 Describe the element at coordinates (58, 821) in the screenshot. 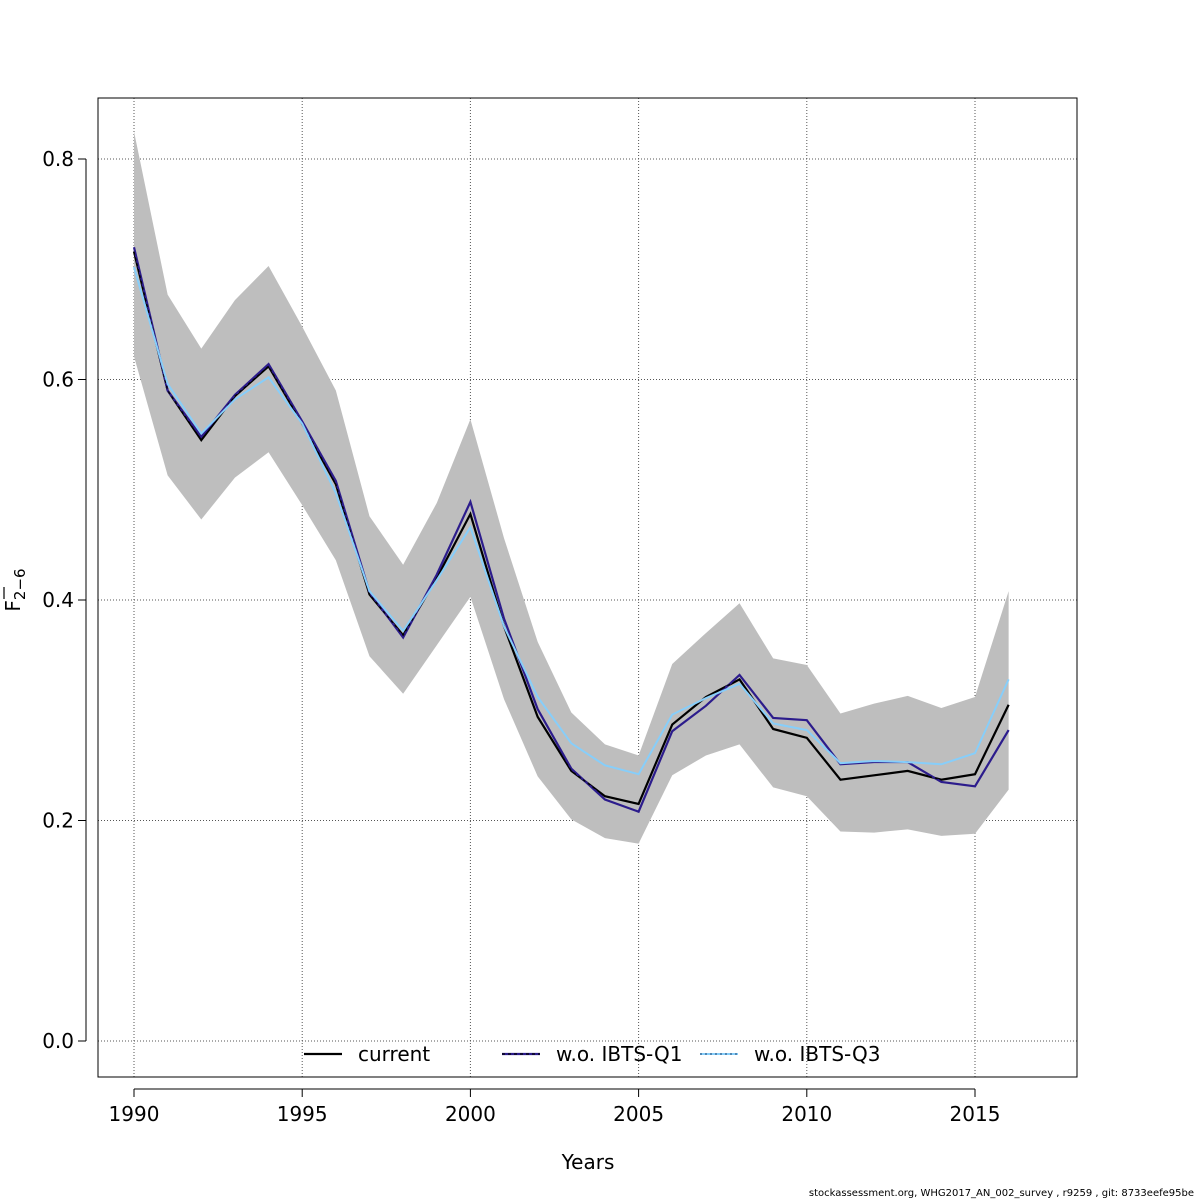

I see `y-tick-label: 0.2` at that location.